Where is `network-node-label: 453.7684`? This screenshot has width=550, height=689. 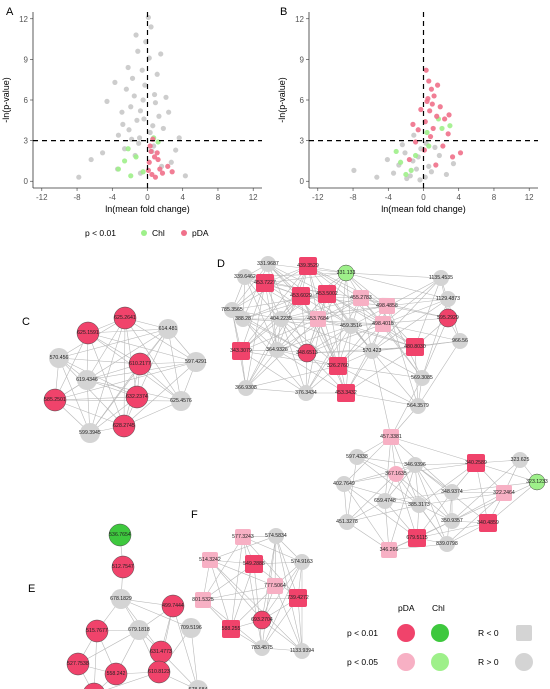
network-node-label: 453.7684 is located at coordinates (318, 319).